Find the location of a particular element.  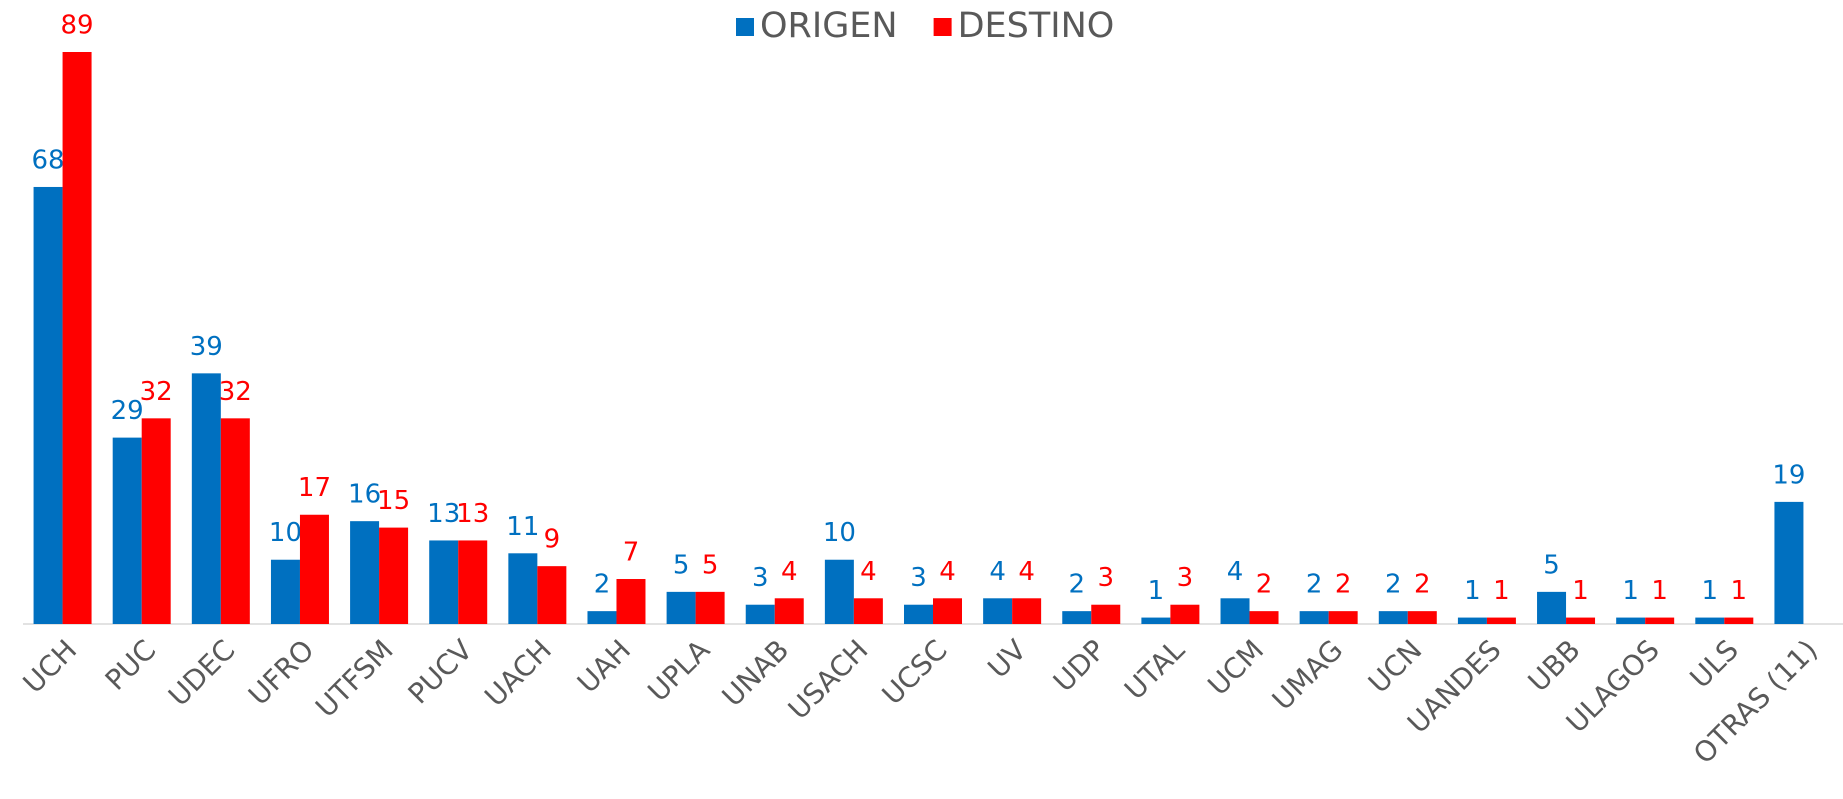

x-tick-label: PUCV is located at coordinates (440, 671).